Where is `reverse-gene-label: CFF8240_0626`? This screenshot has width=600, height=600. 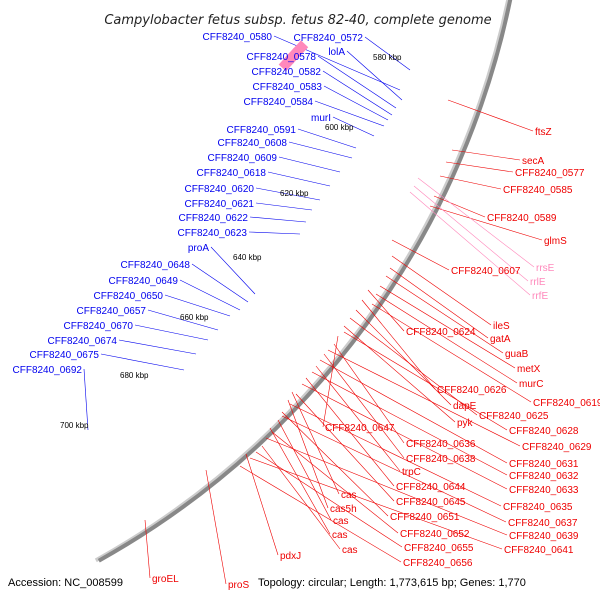 reverse-gene-label: CFF8240_0626 is located at coordinates (472, 390).